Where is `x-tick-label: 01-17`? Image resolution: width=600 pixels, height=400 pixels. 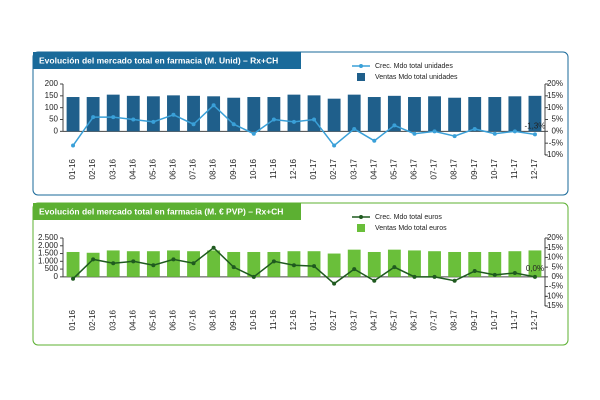
x-tick-label: 01-17 is located at coordinates (313, 319).